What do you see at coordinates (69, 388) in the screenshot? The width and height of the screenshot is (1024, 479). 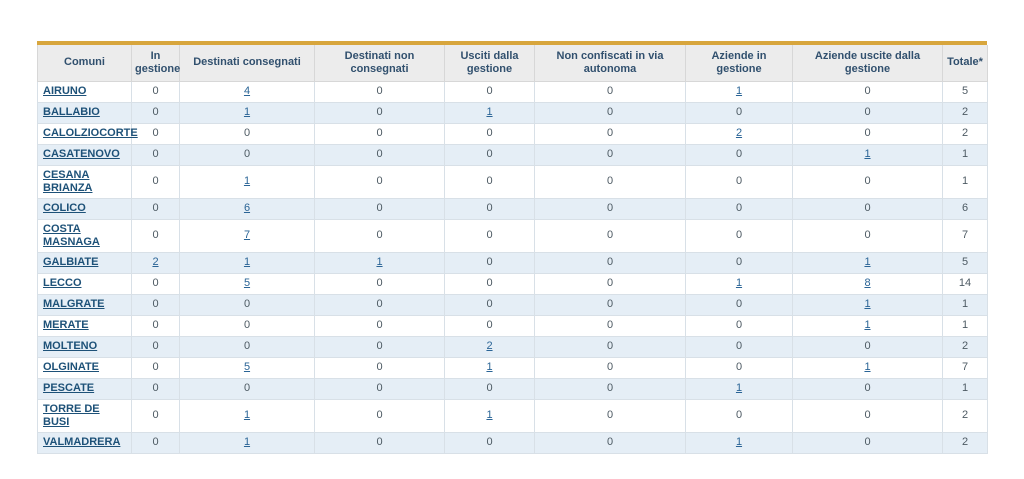 I see `comune-link: PESCATE` at bounding box center [69, 388].